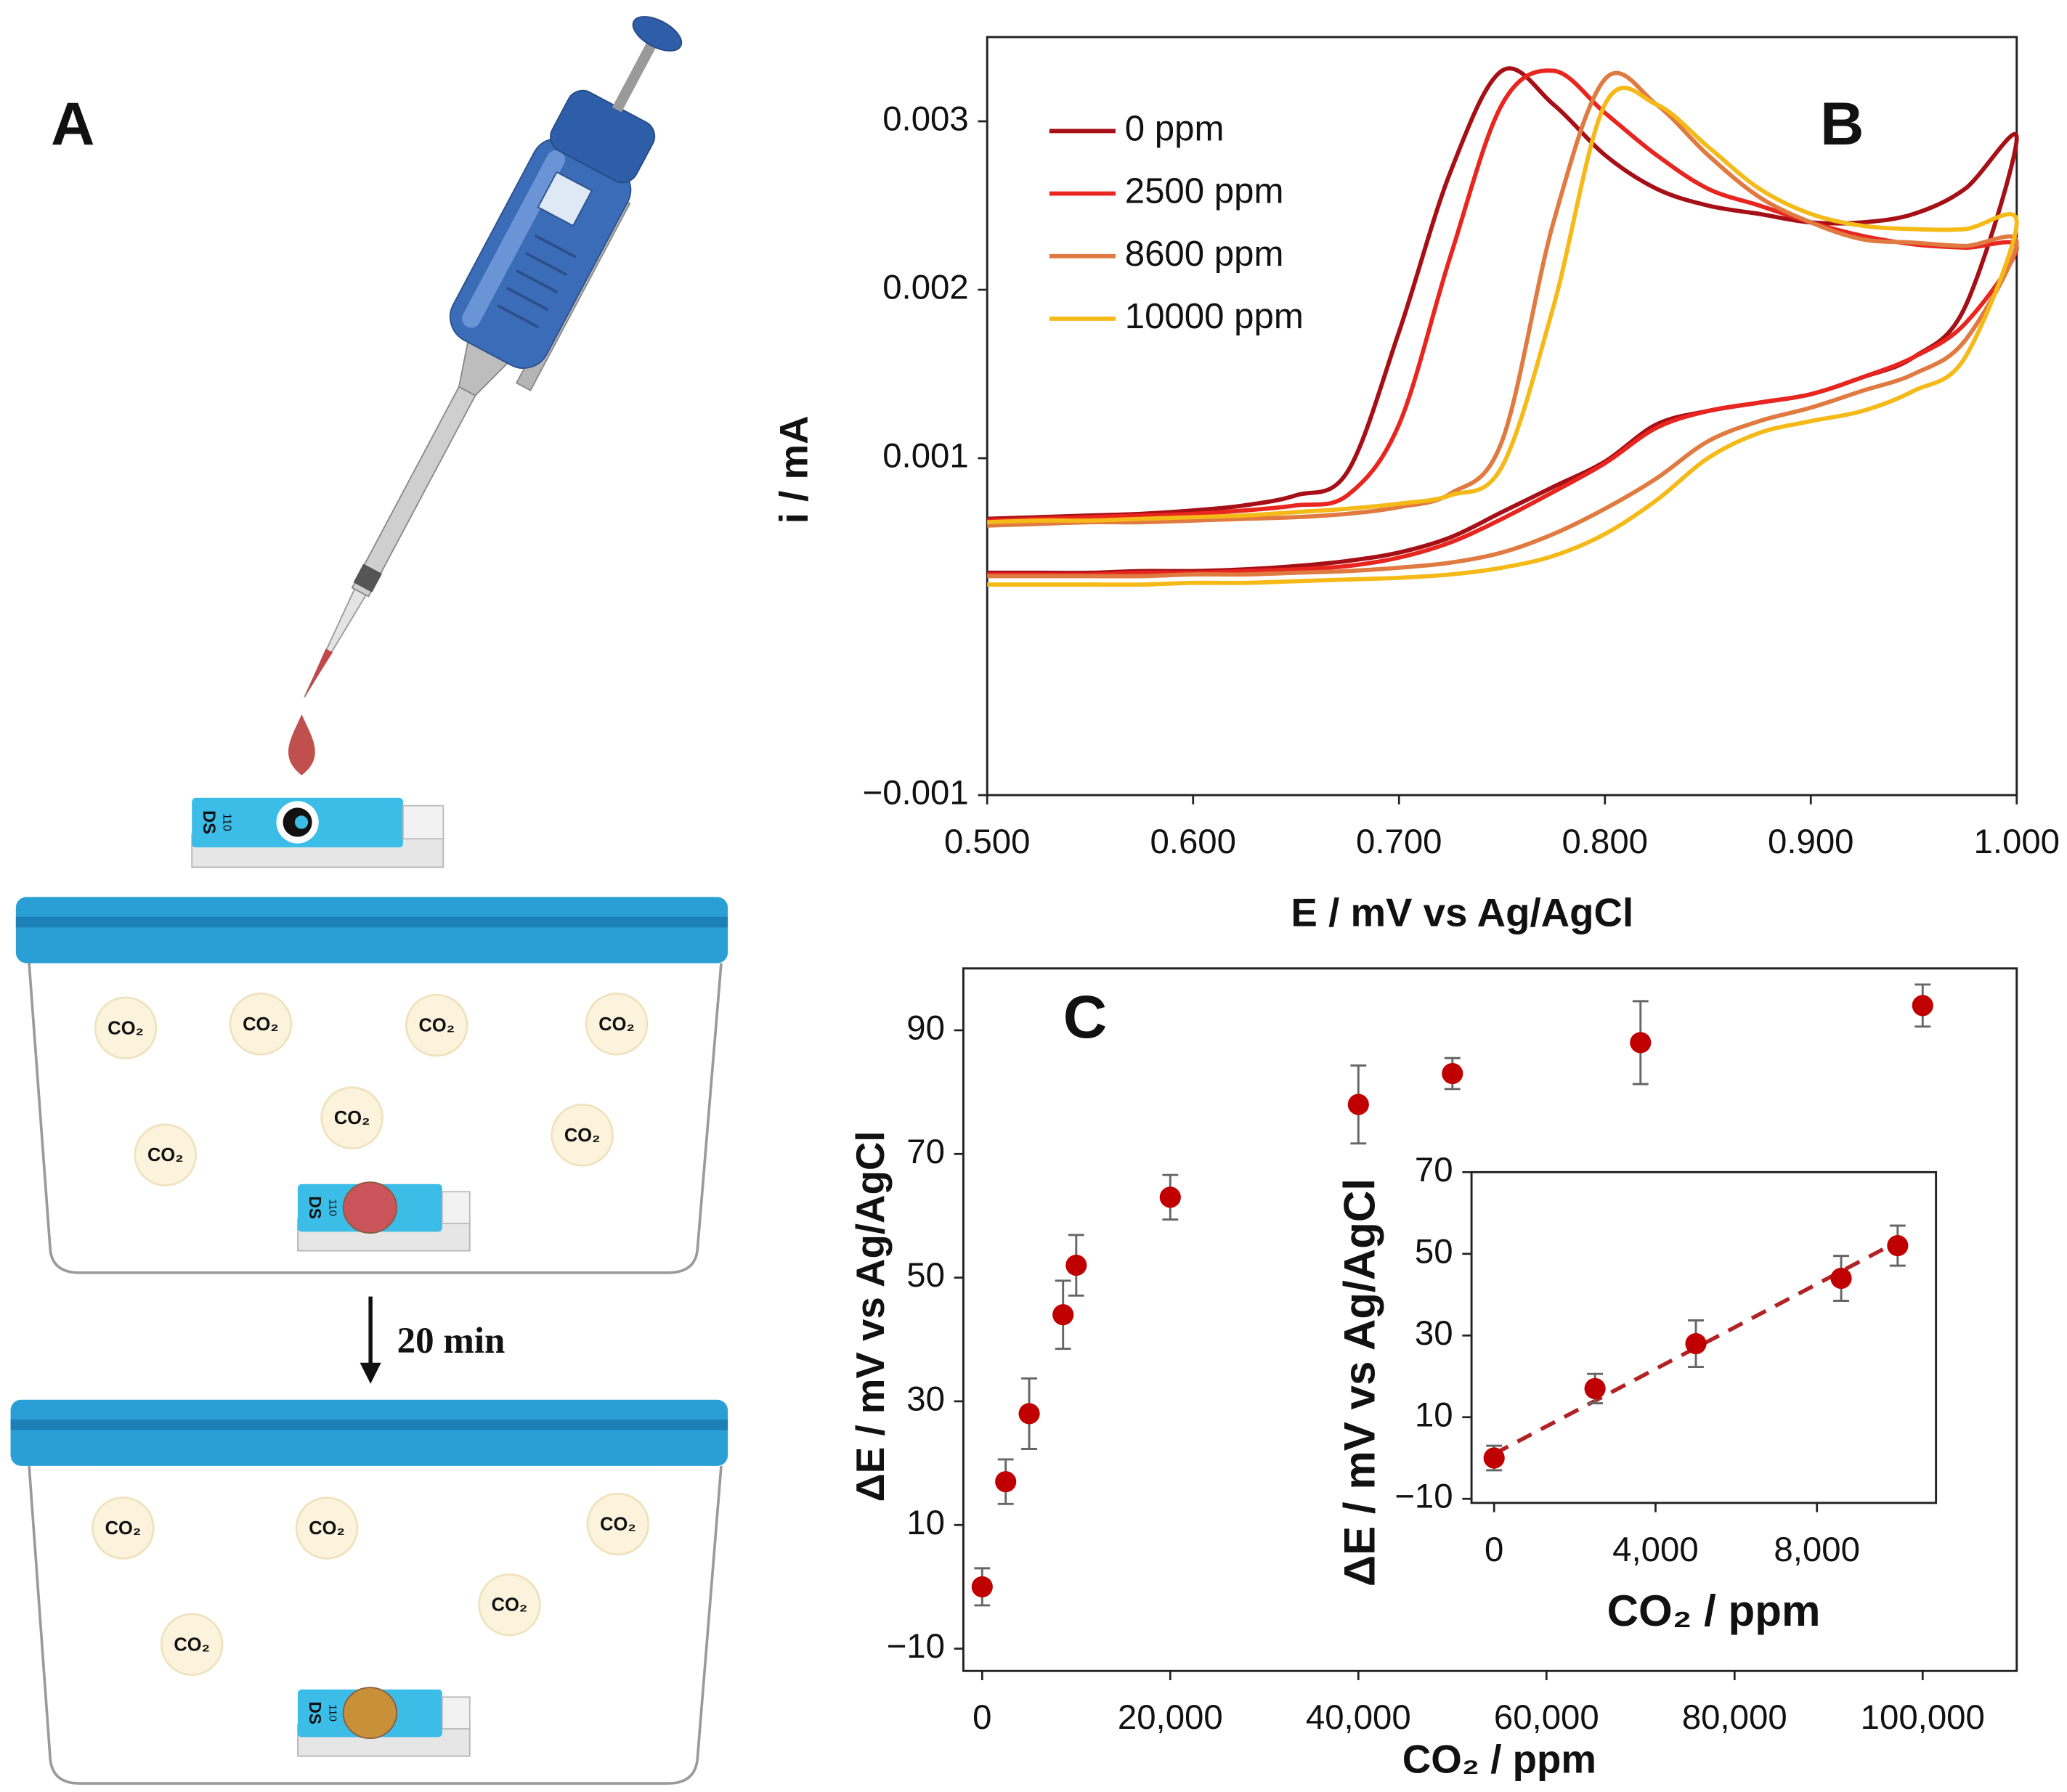  I want to click on sample-in-tip, so click(318, 673).